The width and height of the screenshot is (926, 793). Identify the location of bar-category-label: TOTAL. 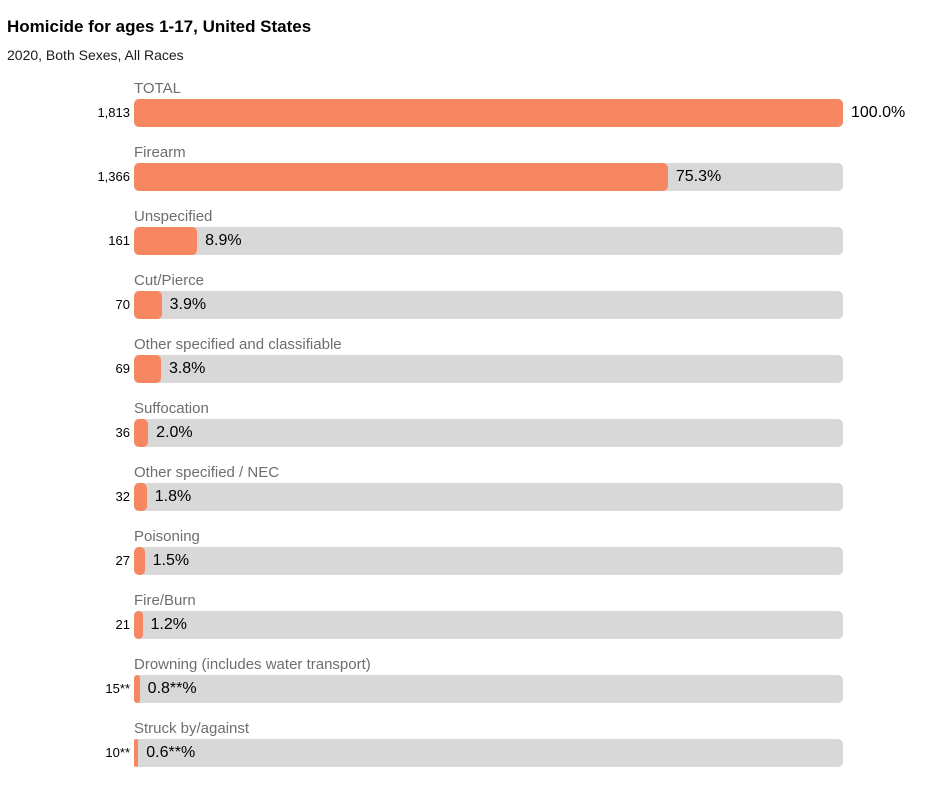
(157, 88).